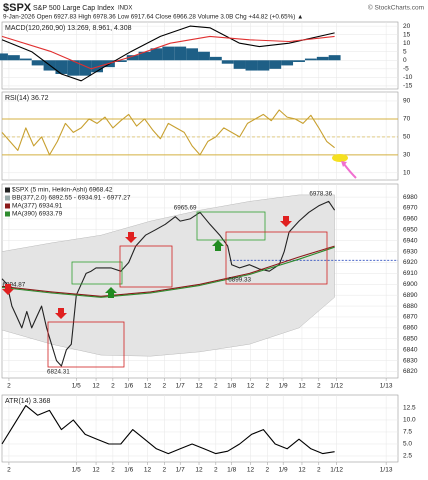 This screenshot has width=428, height=480. What do you see at coordinates (350, 171) in the screenshot?
I see `pointer` at bounding box center [350, 171].